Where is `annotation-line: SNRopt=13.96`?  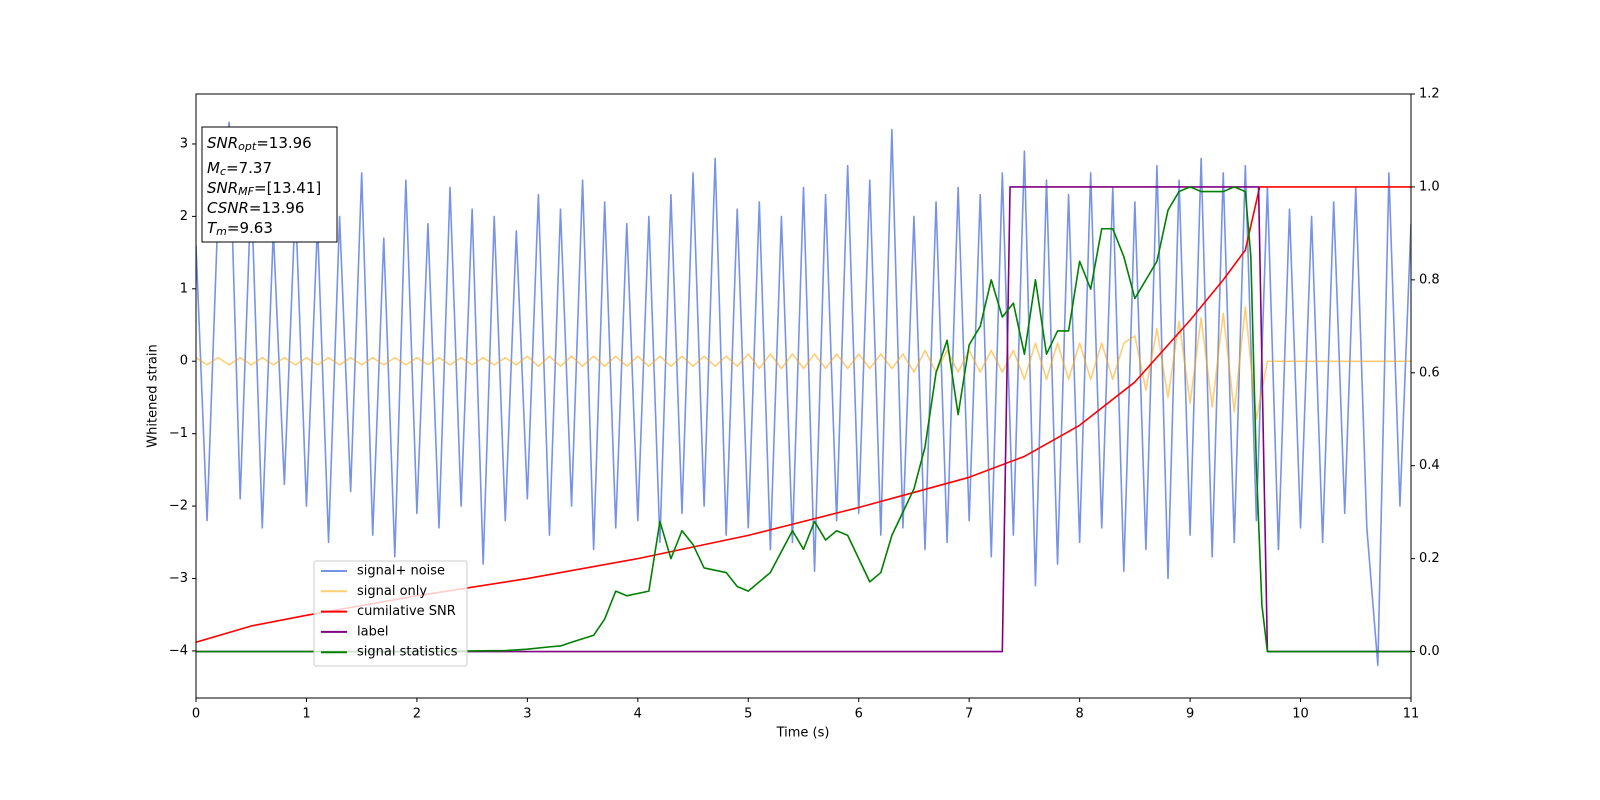
annotation-line: SNRopt=13.96 is located at coordinates (259, 144).